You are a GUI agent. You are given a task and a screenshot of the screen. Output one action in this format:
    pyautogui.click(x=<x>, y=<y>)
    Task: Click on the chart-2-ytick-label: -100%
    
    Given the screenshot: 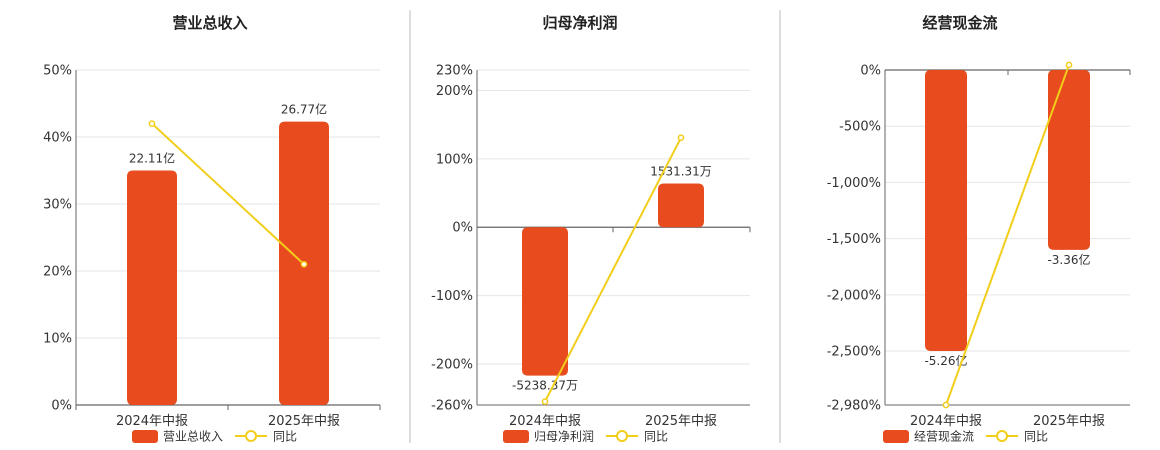 What is the action you would take?
    pyautogui.click(x=452, y=296)
    